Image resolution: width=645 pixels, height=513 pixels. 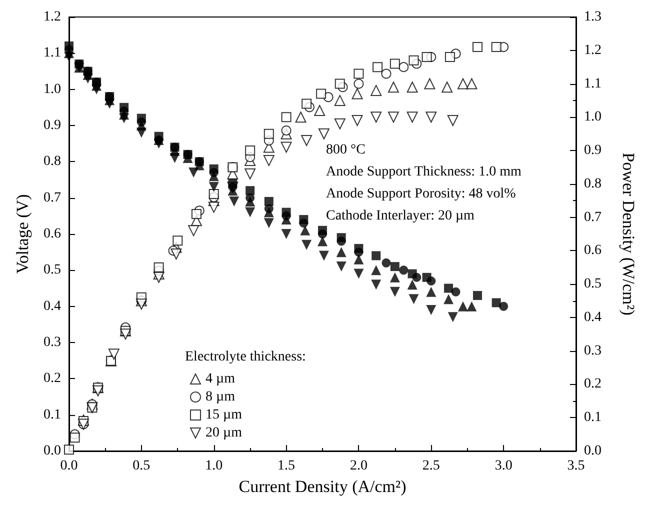 I want to click on x-tick-label: 2.0, so click(x=359, y=466).